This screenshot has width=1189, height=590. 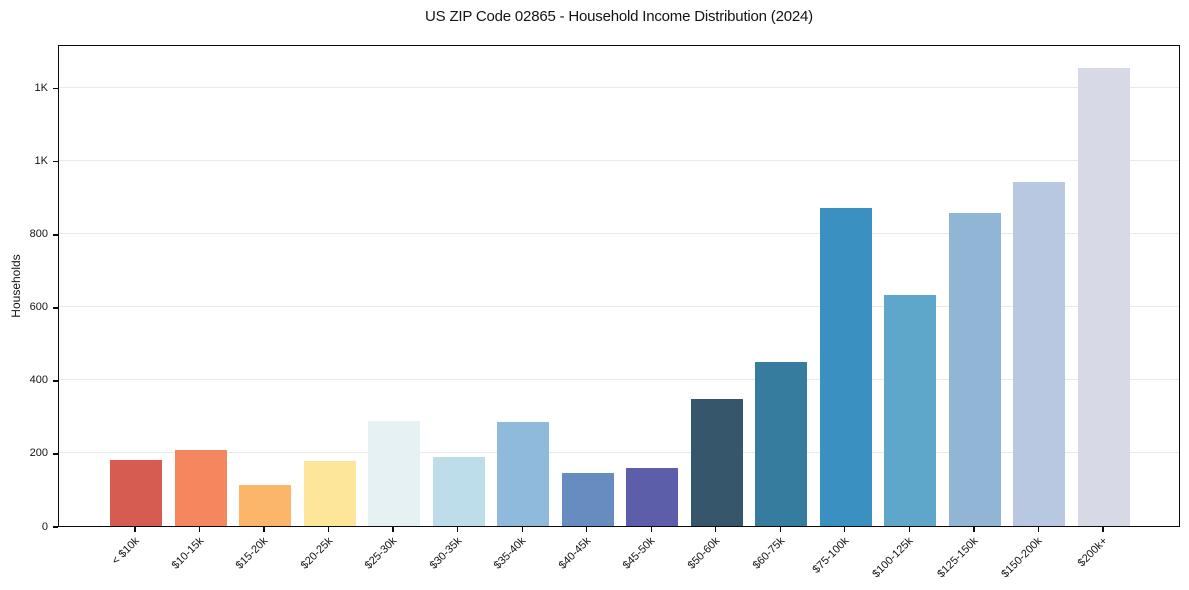 I want to click on bar-$125-150k, so click(x=974, y=369).